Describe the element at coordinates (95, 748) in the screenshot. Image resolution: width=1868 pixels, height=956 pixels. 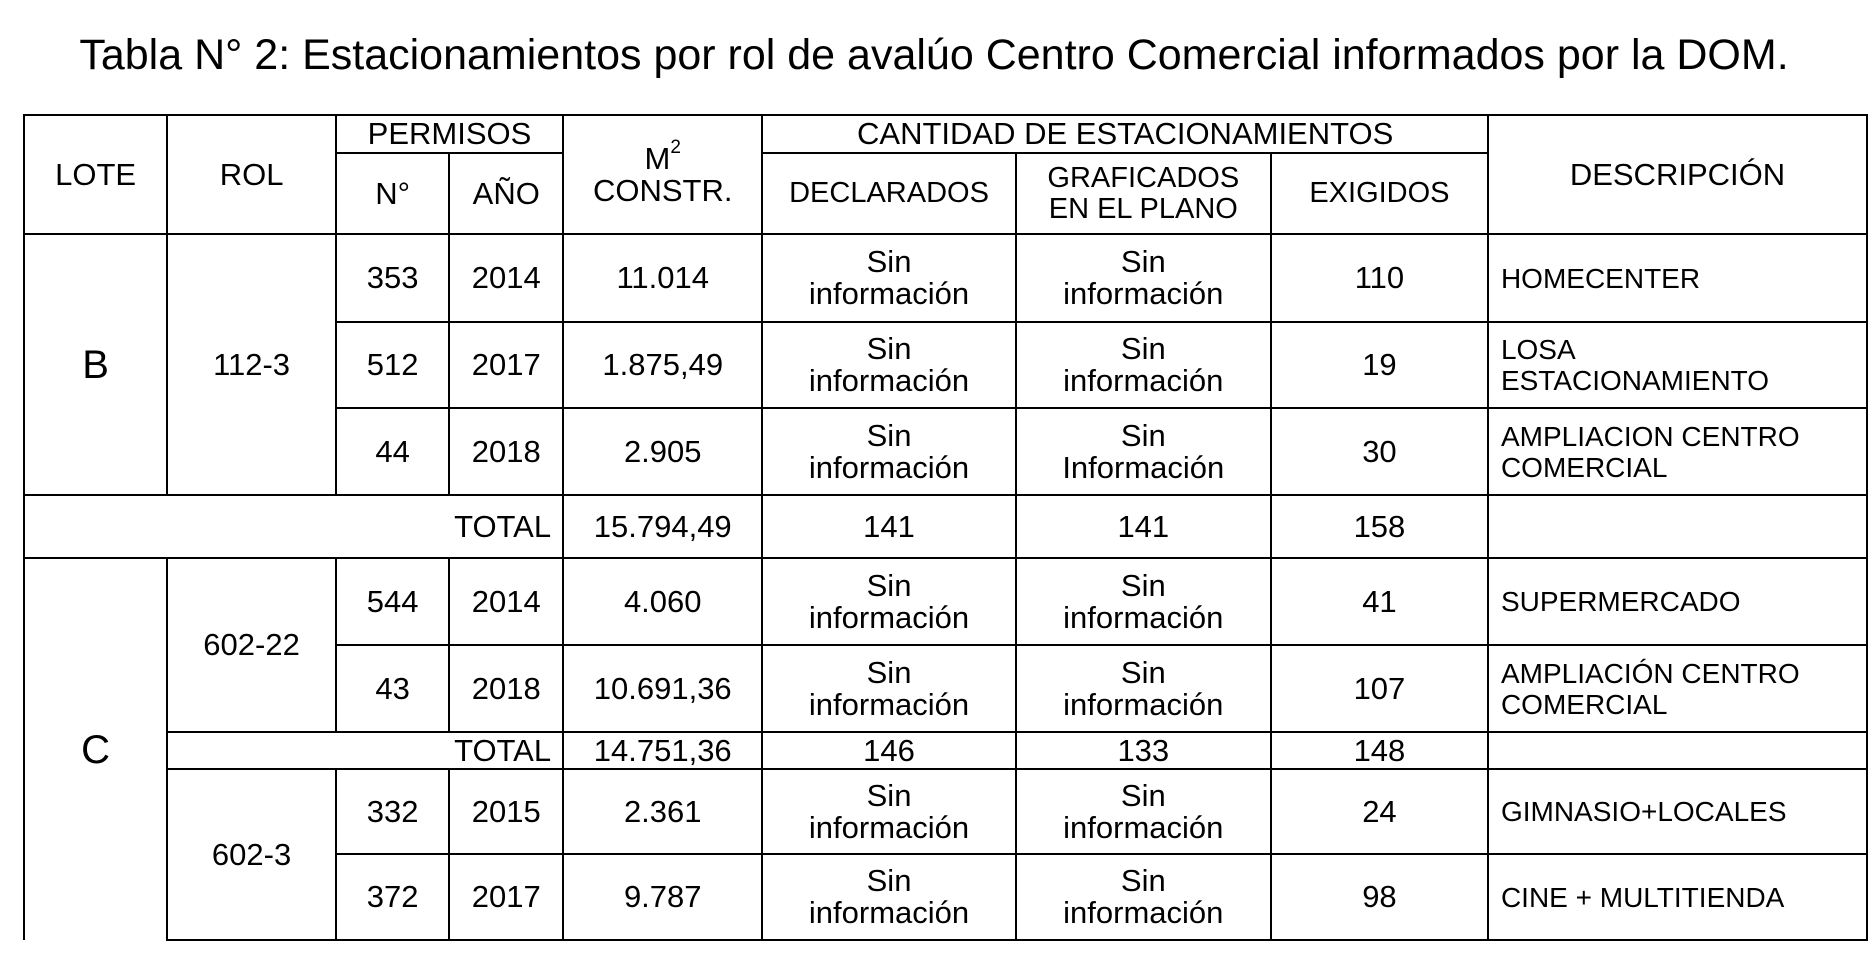
I see `lote-cell: C` at that location.